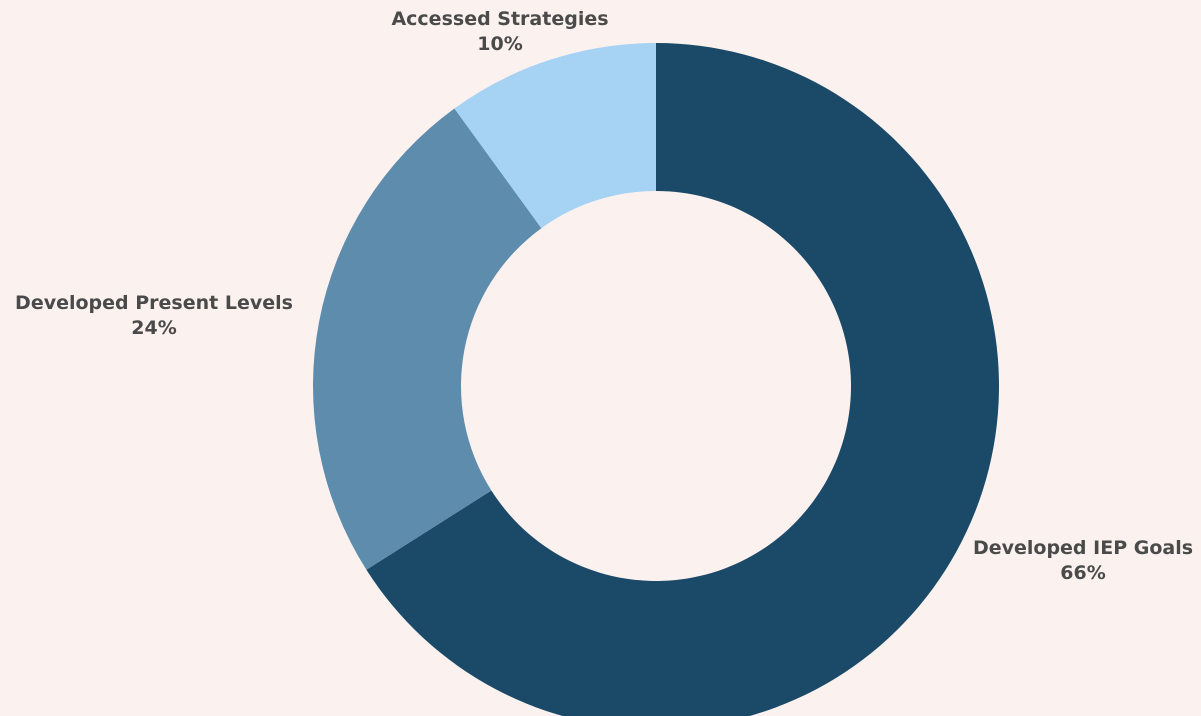 The width and height of the screenshot is (1201, 716). I want to click on slice-percent-label: 24%, so click(154, 328).